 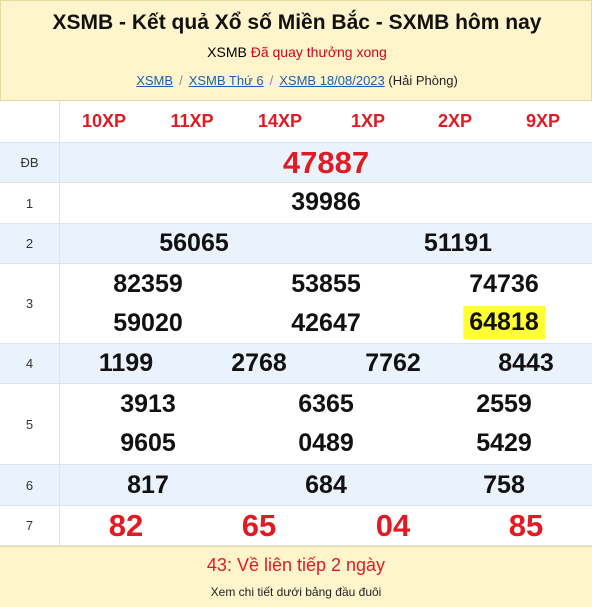 What do you see at coordinates (148, 284) in the screenshot?
I see `prize-number: 82359` at bounding box center [148, 284].